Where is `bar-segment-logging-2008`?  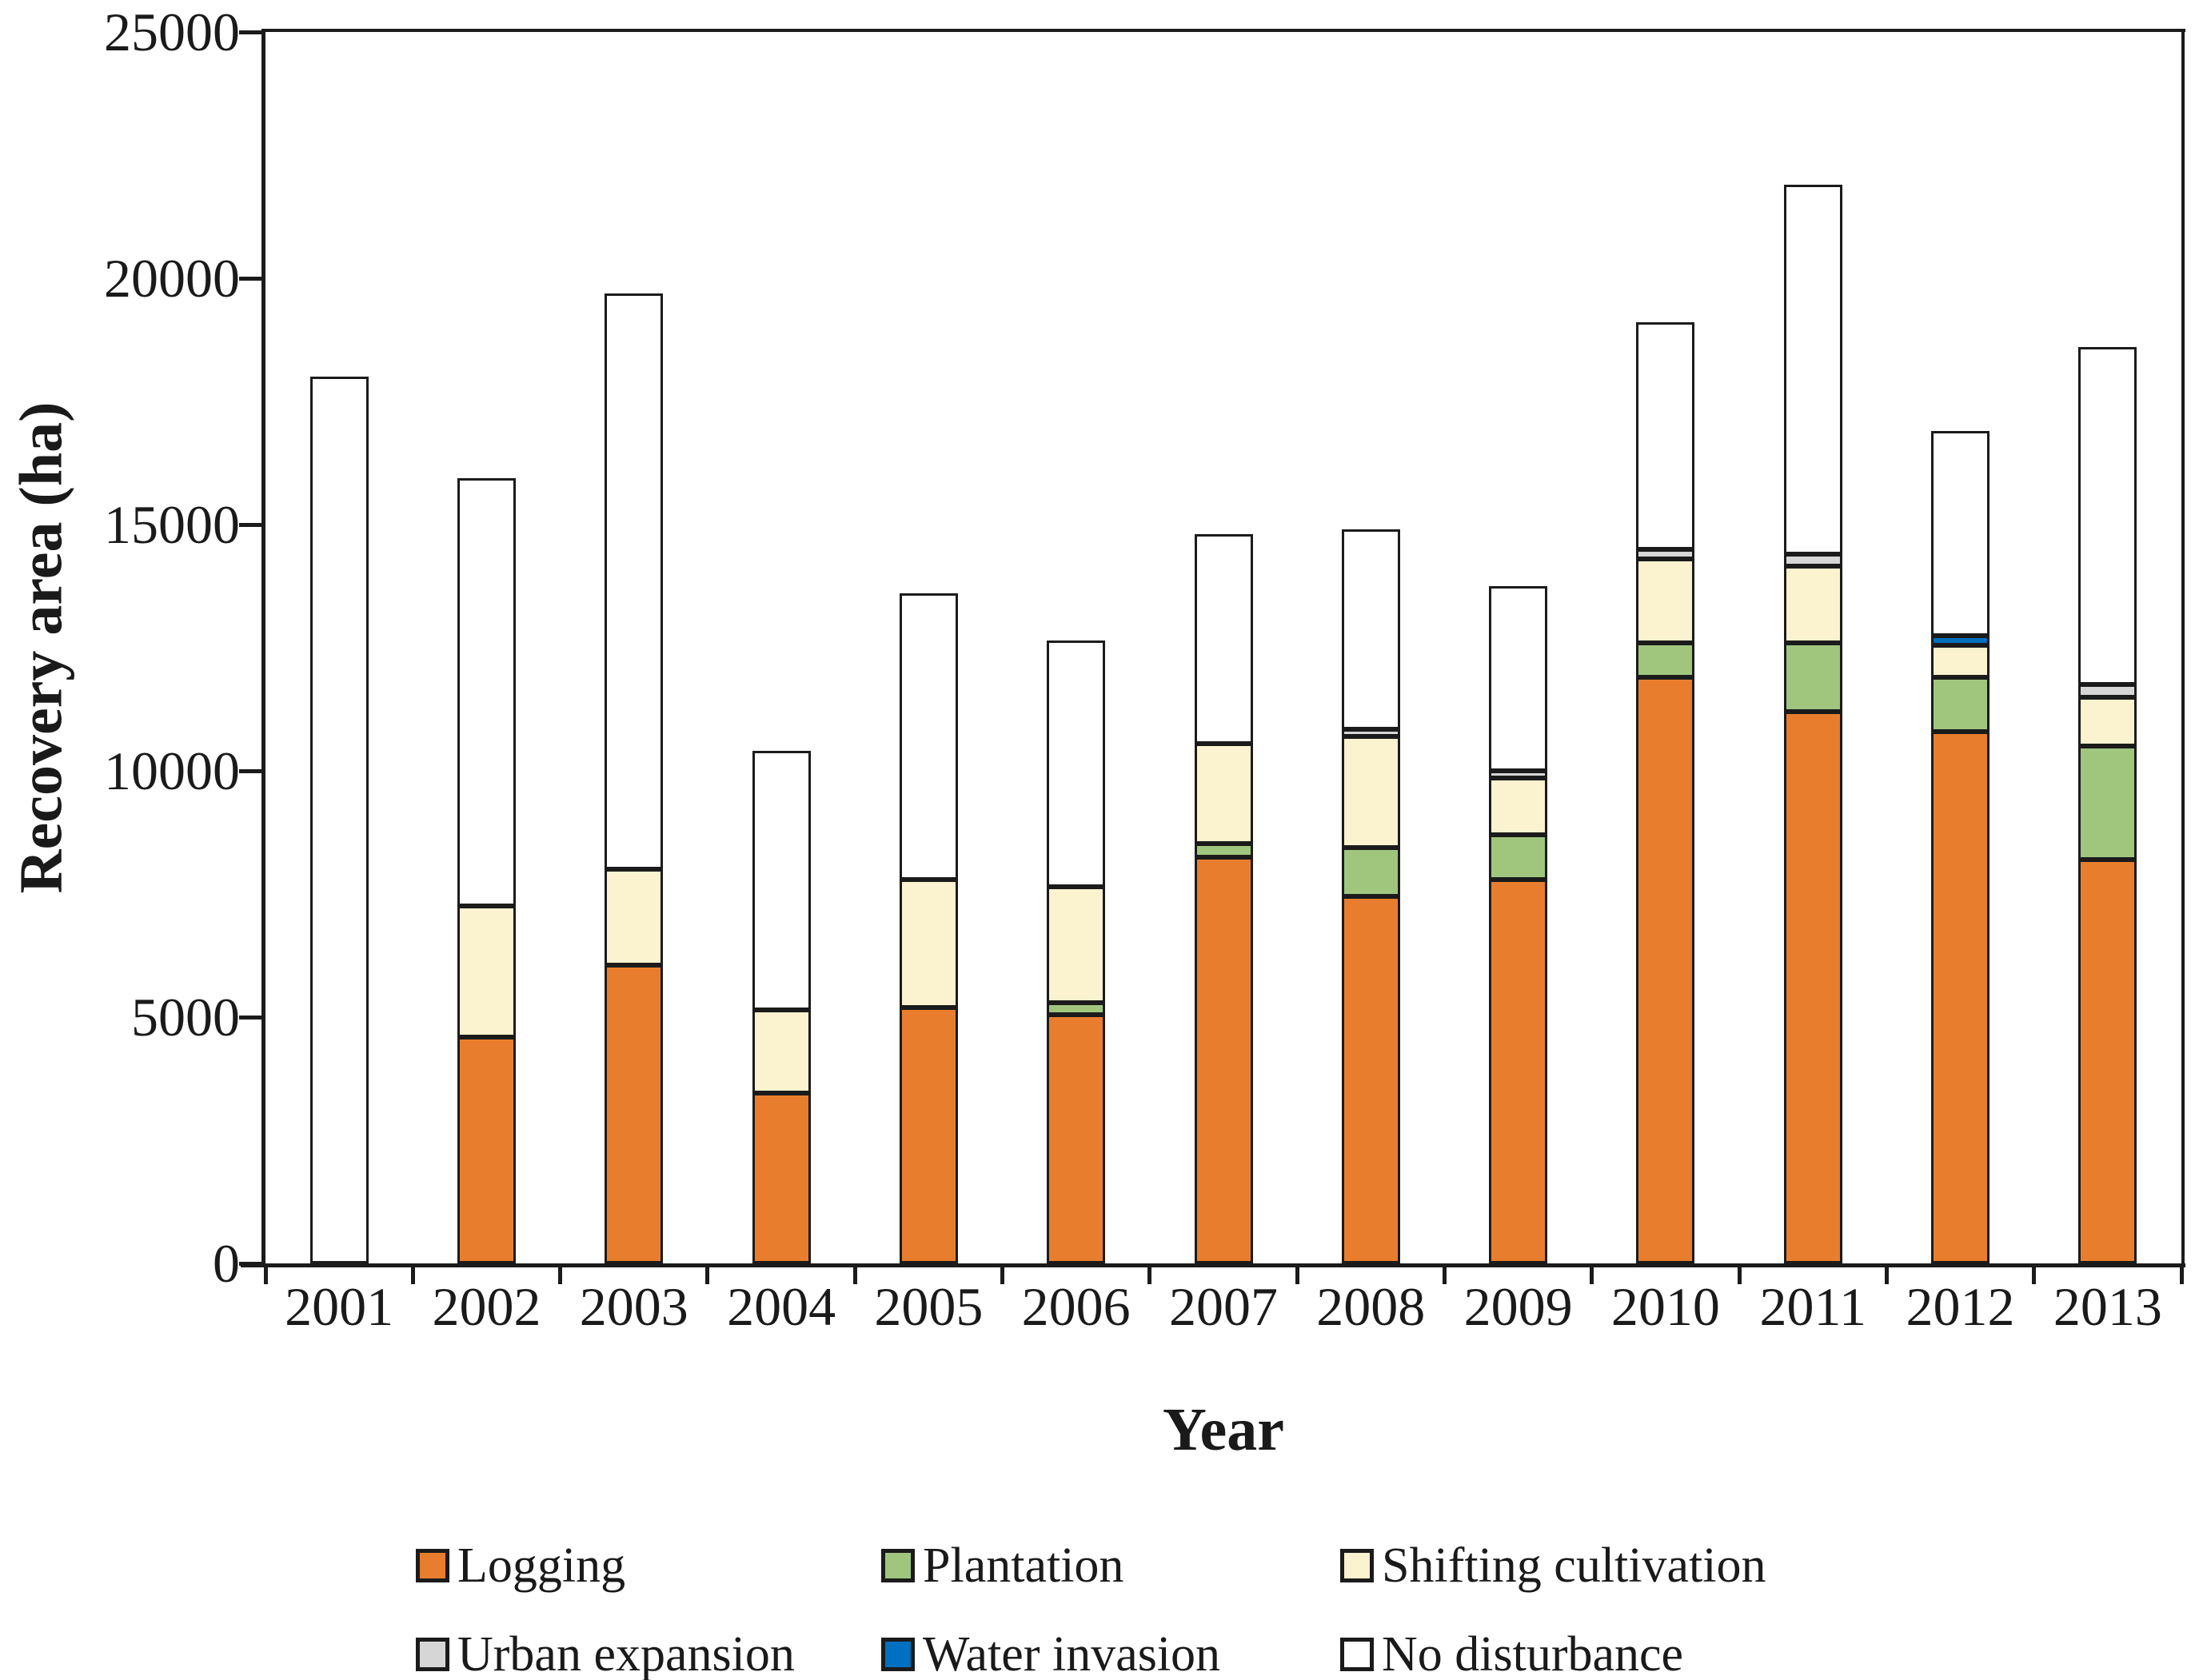 bar-segment-logging-2008 is located at coordinates (1370, 1079).